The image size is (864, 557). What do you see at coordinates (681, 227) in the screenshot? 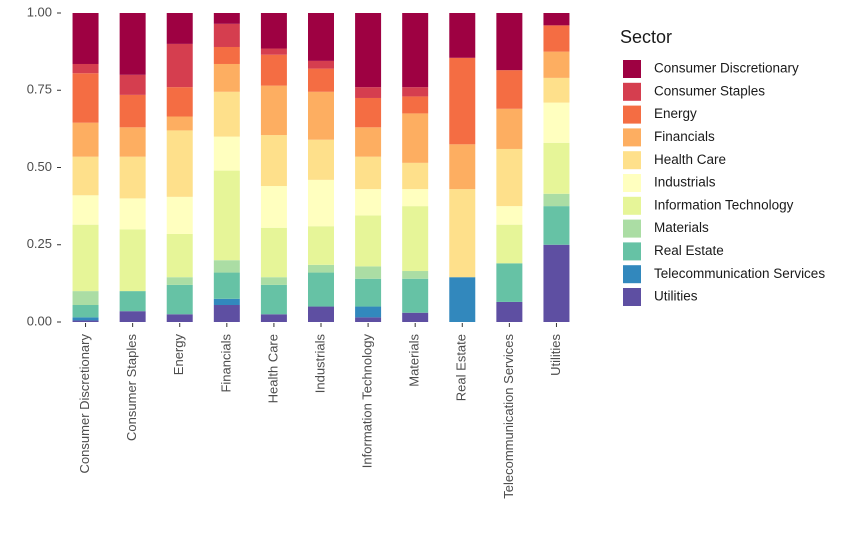
I see `legend-label: Materials` at bounding box center [681, 227].